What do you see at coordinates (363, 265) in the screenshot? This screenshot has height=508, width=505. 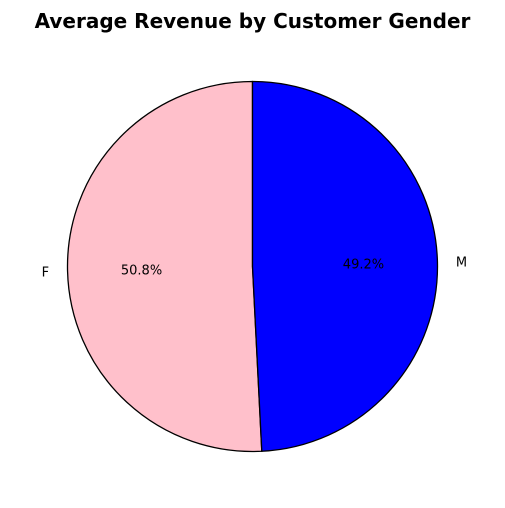 I see `pct-label-m: 49.2%` at bounding box center [363, 265].